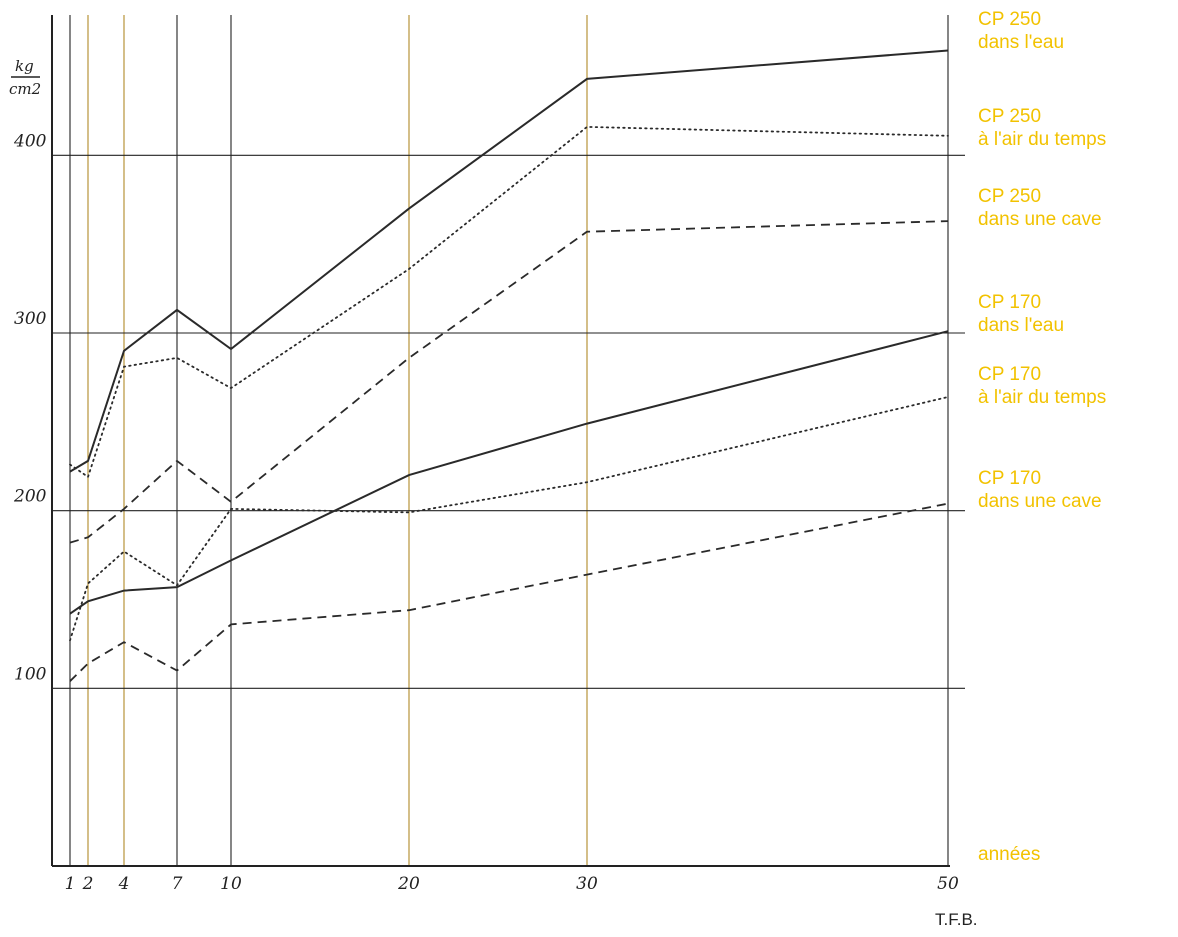 The height and width of the screenshot is (937, 1178). Describe the element at coordinates (1009, 116) in the screenshot. I see `legend-entry-2-line-1: CP 250` at that location.